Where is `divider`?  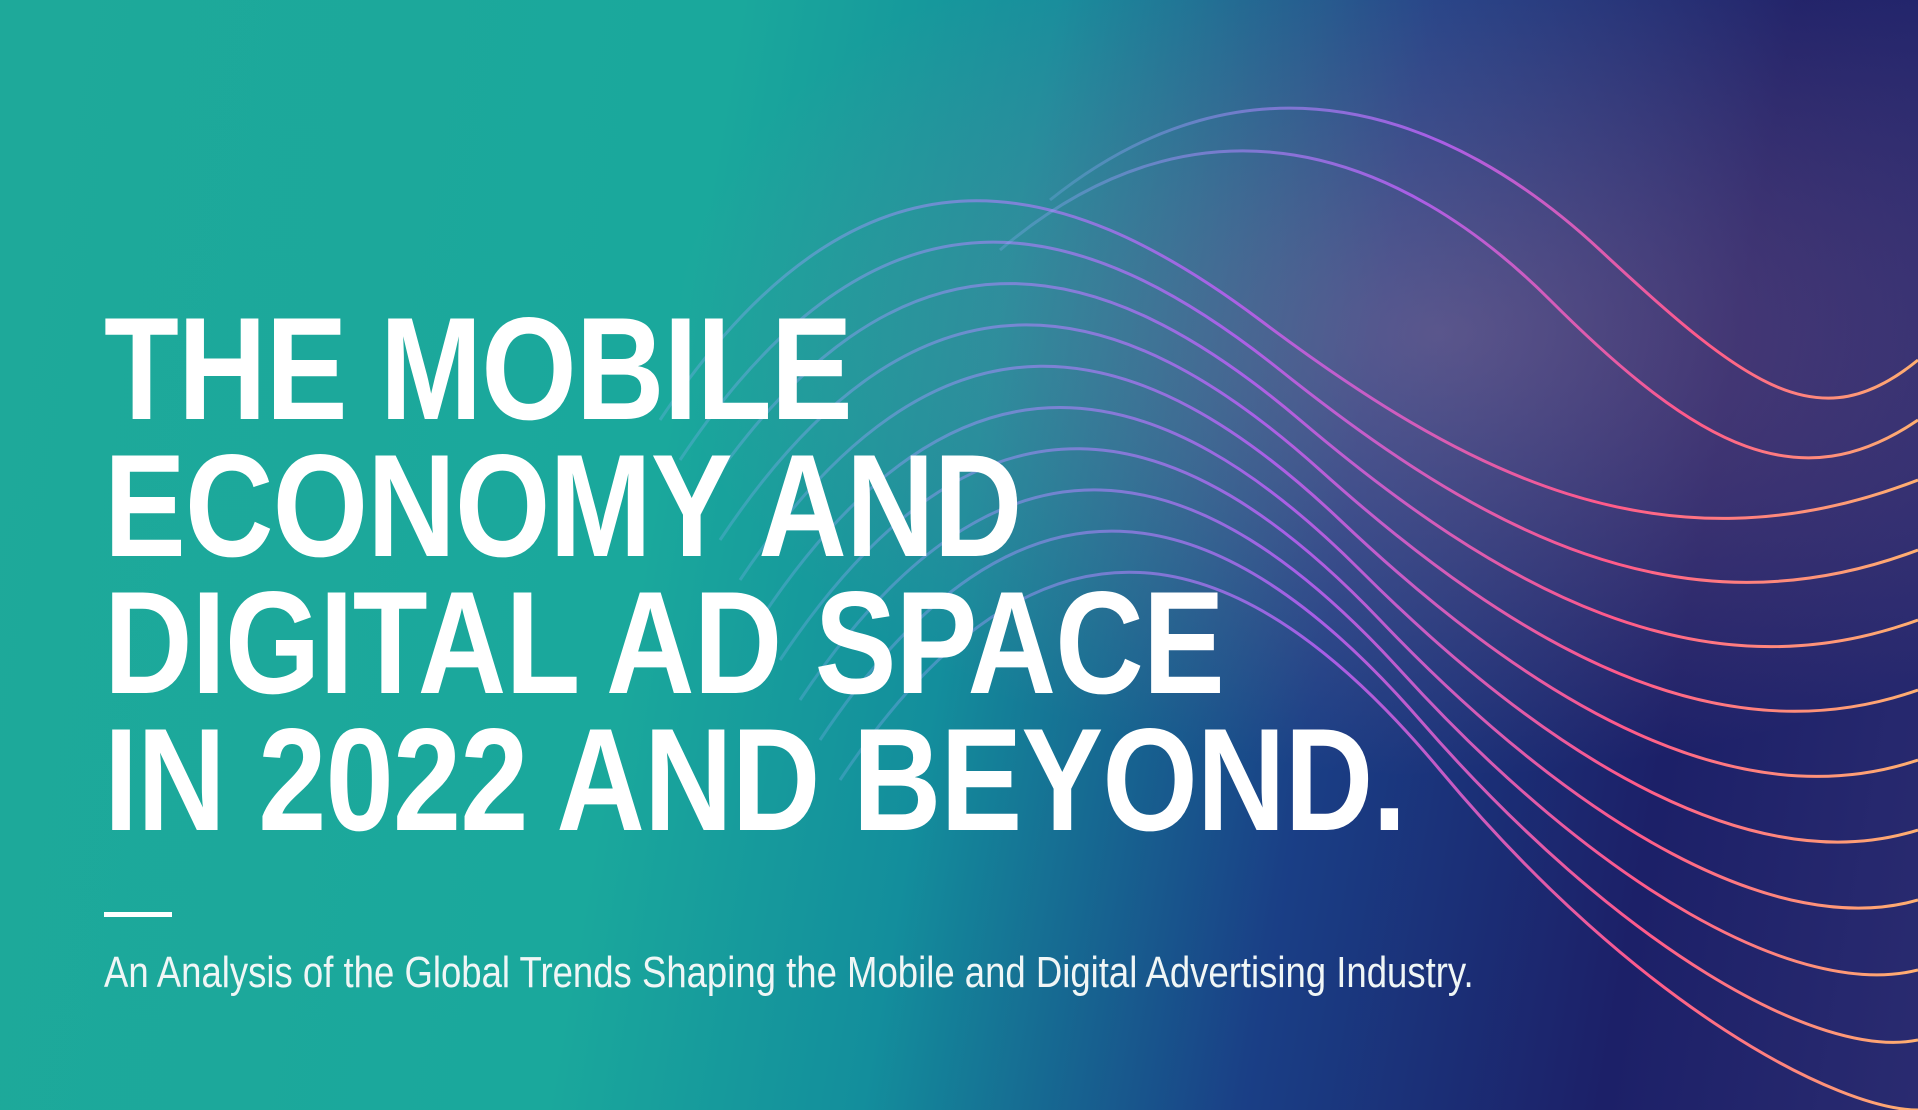 divider is located at coordinates (138, 914).